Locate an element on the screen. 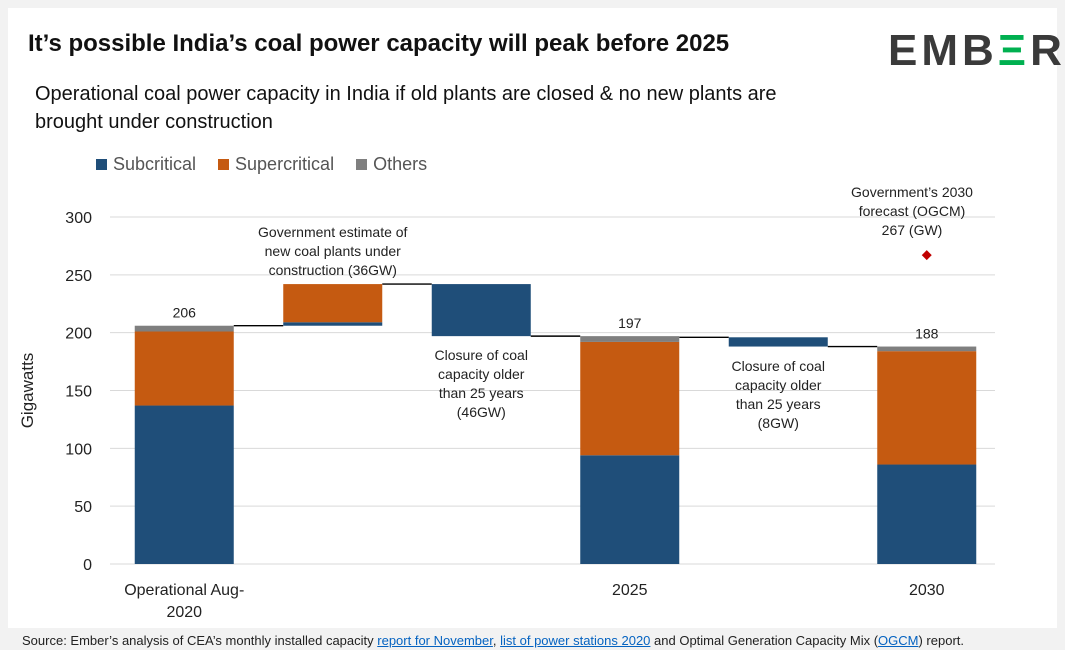  legend-label-others: Others is located at coordinates (400, 164).